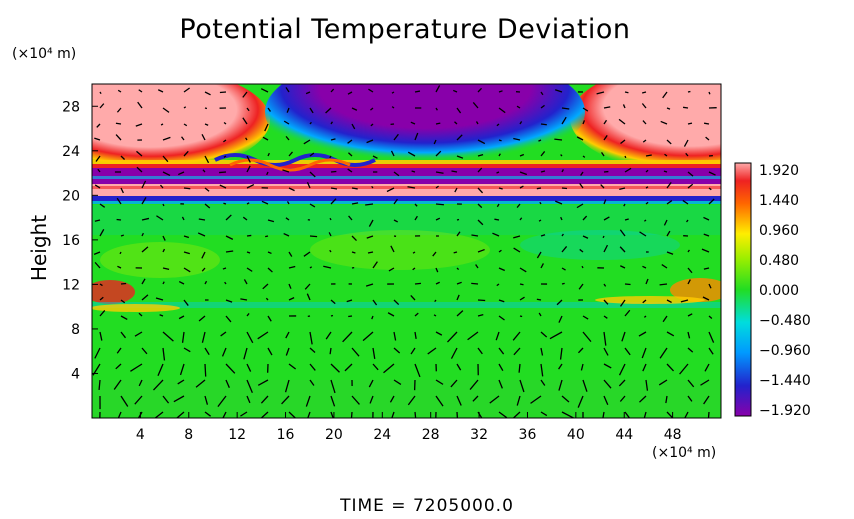 The height and width of the screenshot is (519, 854). Describe the element at coordinates (382, 435) in the screenshot. I see `x-tick-label: 24` at that location.